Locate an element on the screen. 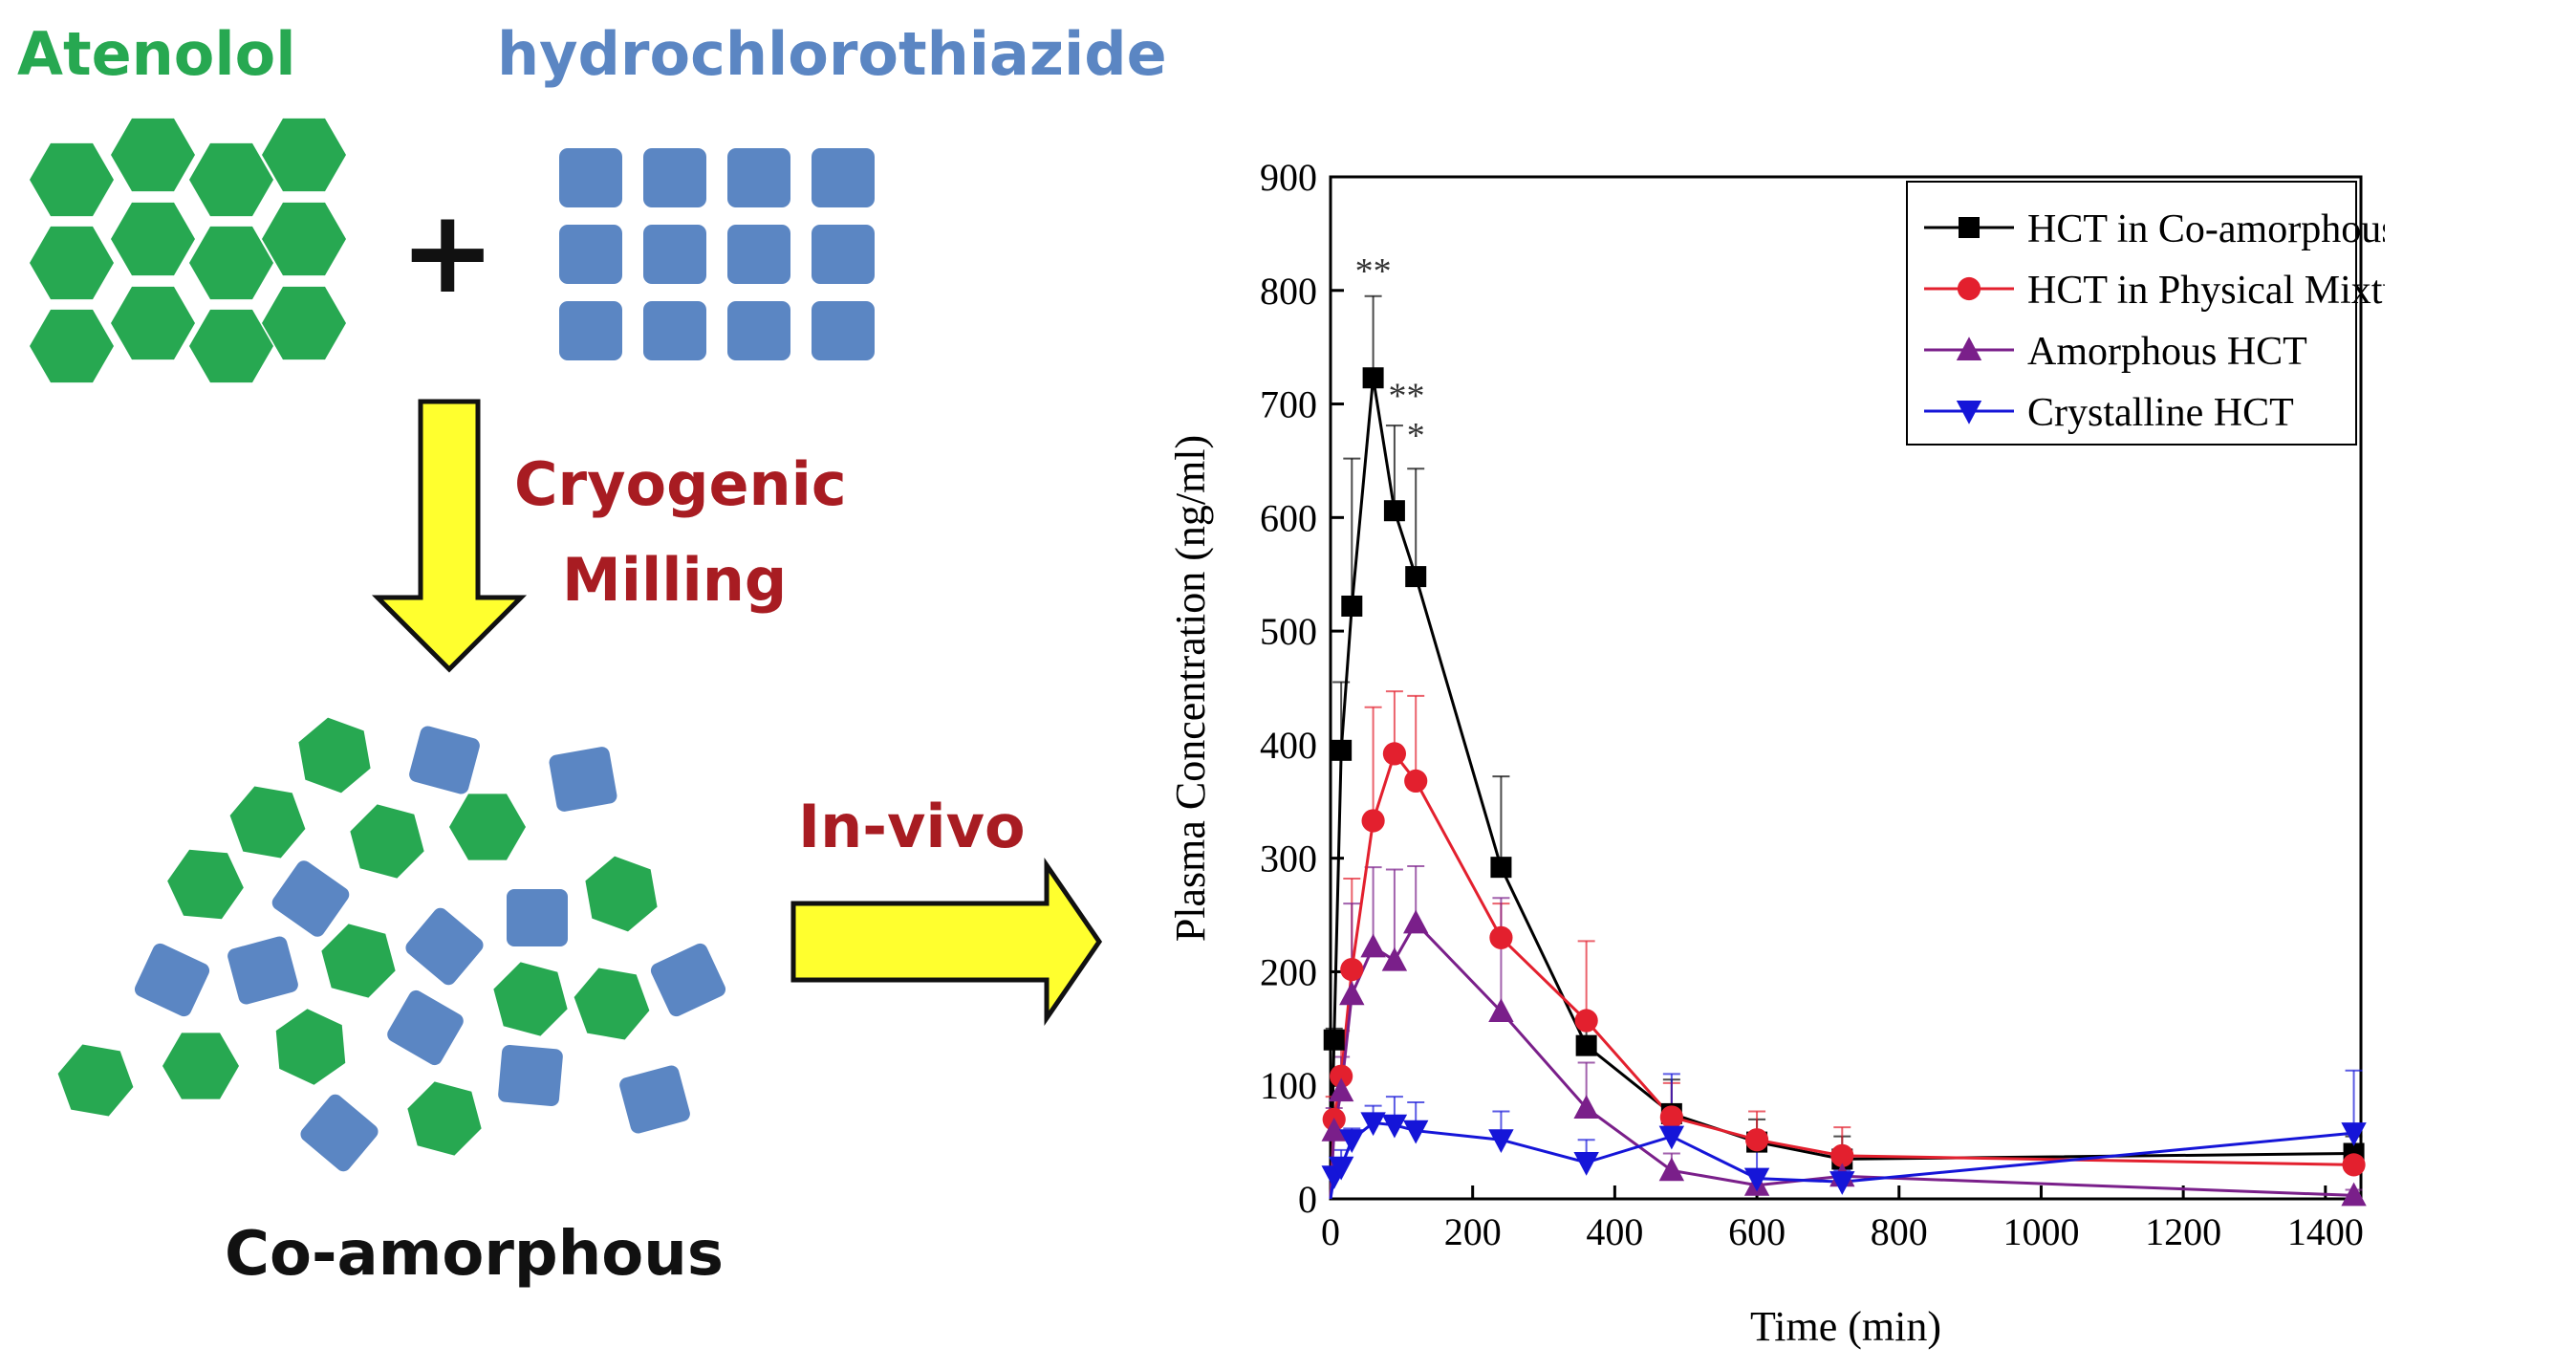  legend-marker-amorphous-hct is located at coordinates (1969, 348).